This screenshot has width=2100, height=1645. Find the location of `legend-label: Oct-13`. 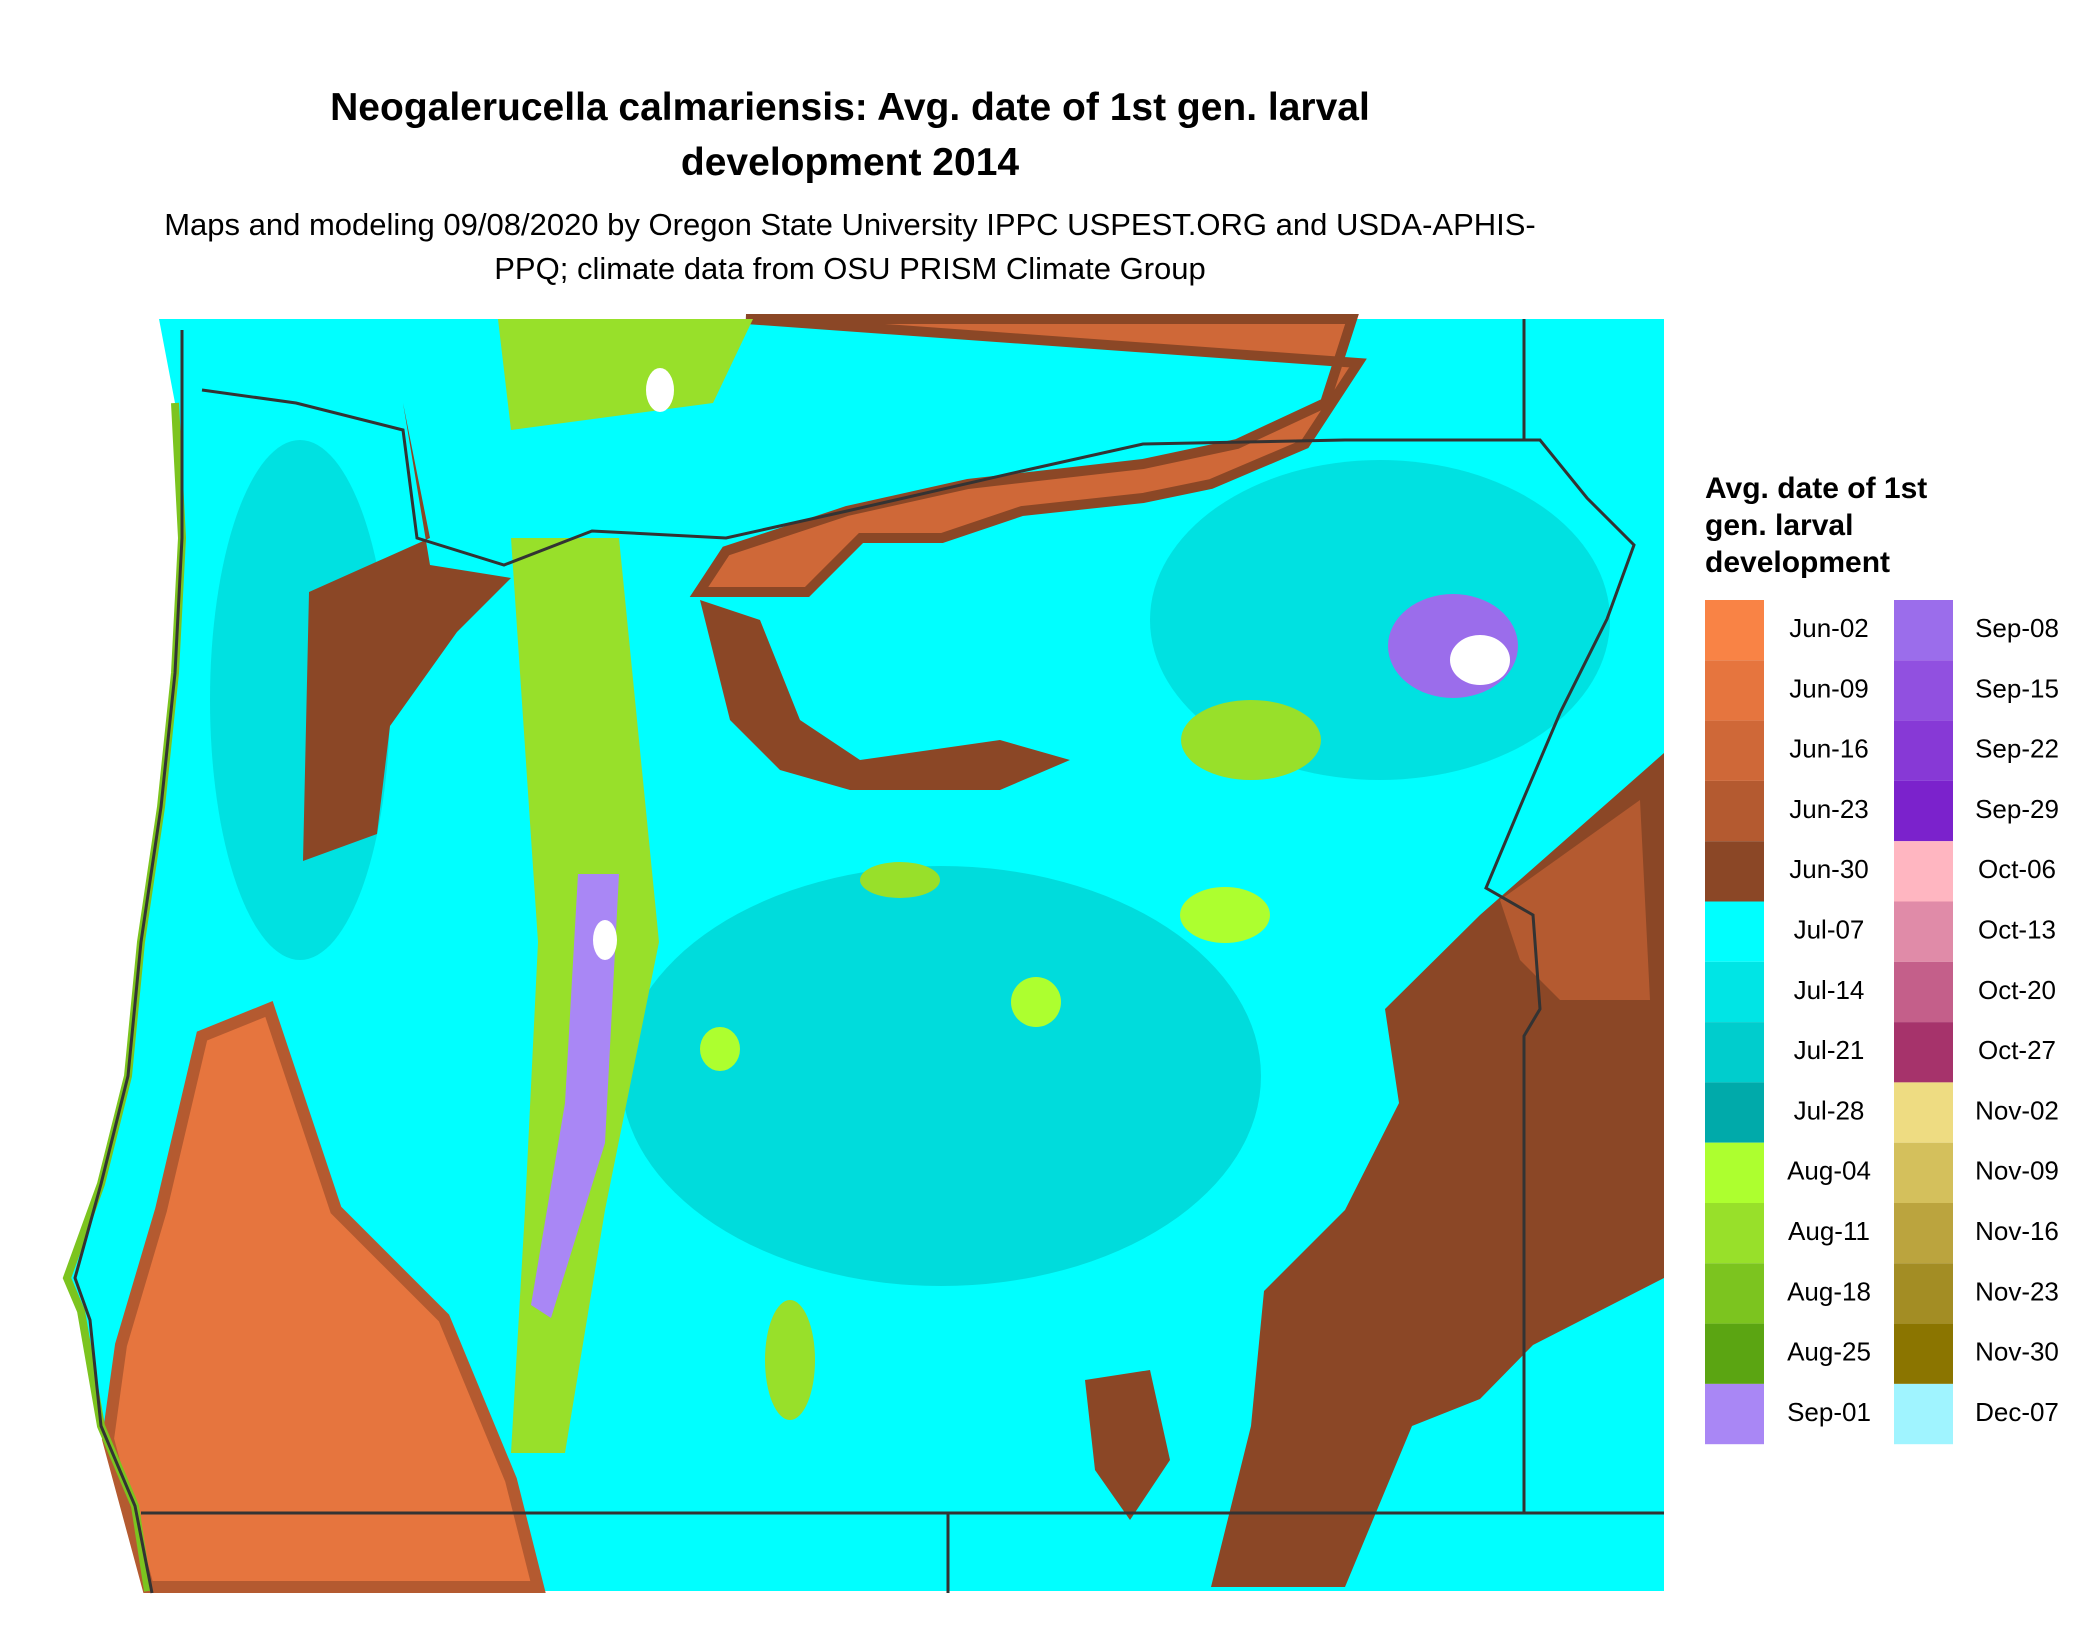

legend-label: Oct-13 is located at coordinates (2017, 930).